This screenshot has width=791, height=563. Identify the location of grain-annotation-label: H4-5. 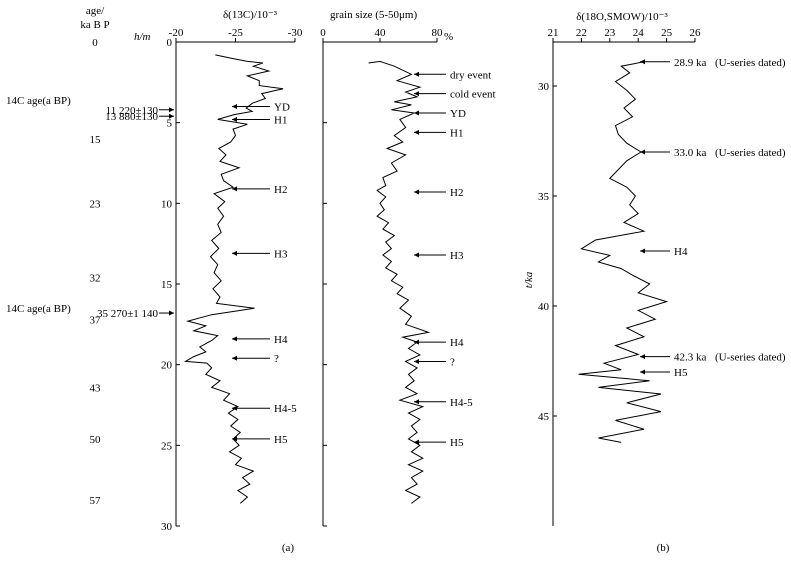
(461, 403).